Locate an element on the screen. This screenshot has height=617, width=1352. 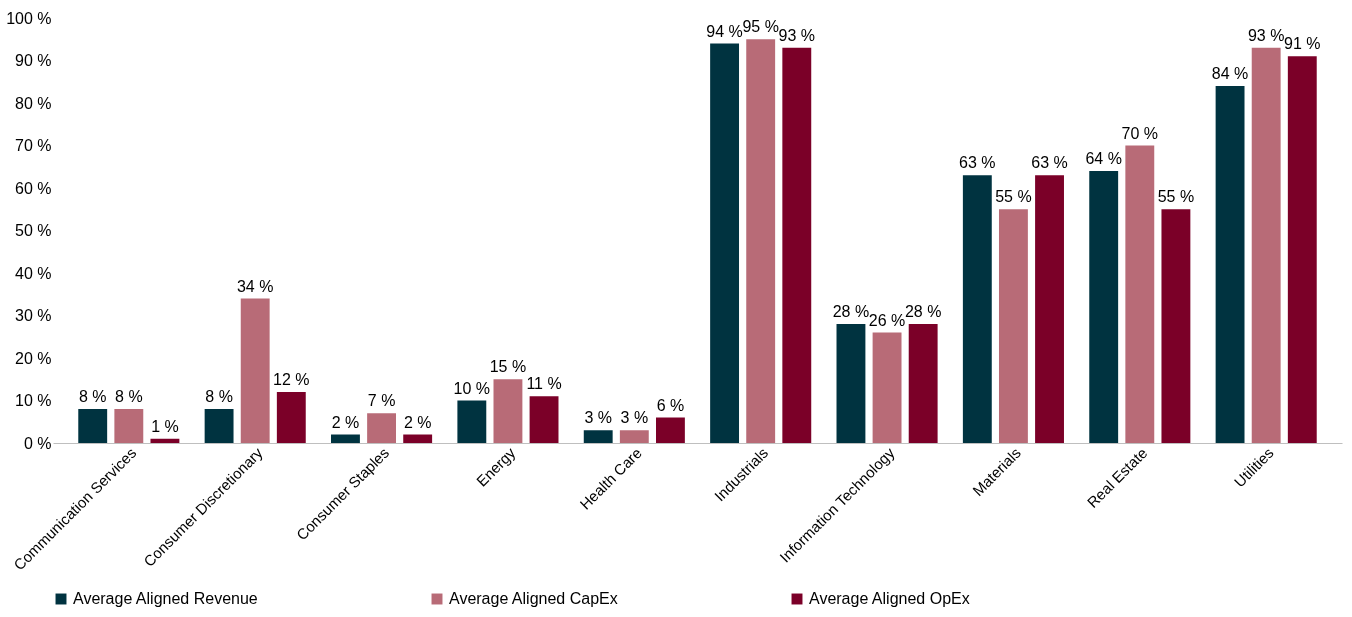
legend-label: Average Aligned OpEx is located at coordinates (889, 598).